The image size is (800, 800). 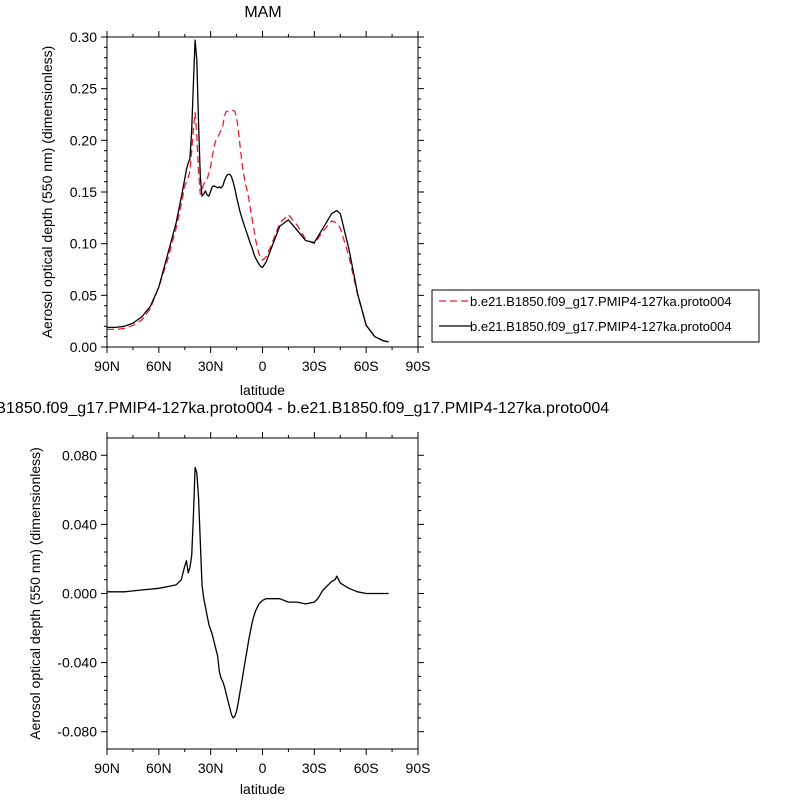 What do you see at coordinates (83, 347) in the screenshot?
I see `y-tick-label: 0.00` at bounding box center [83, 347].